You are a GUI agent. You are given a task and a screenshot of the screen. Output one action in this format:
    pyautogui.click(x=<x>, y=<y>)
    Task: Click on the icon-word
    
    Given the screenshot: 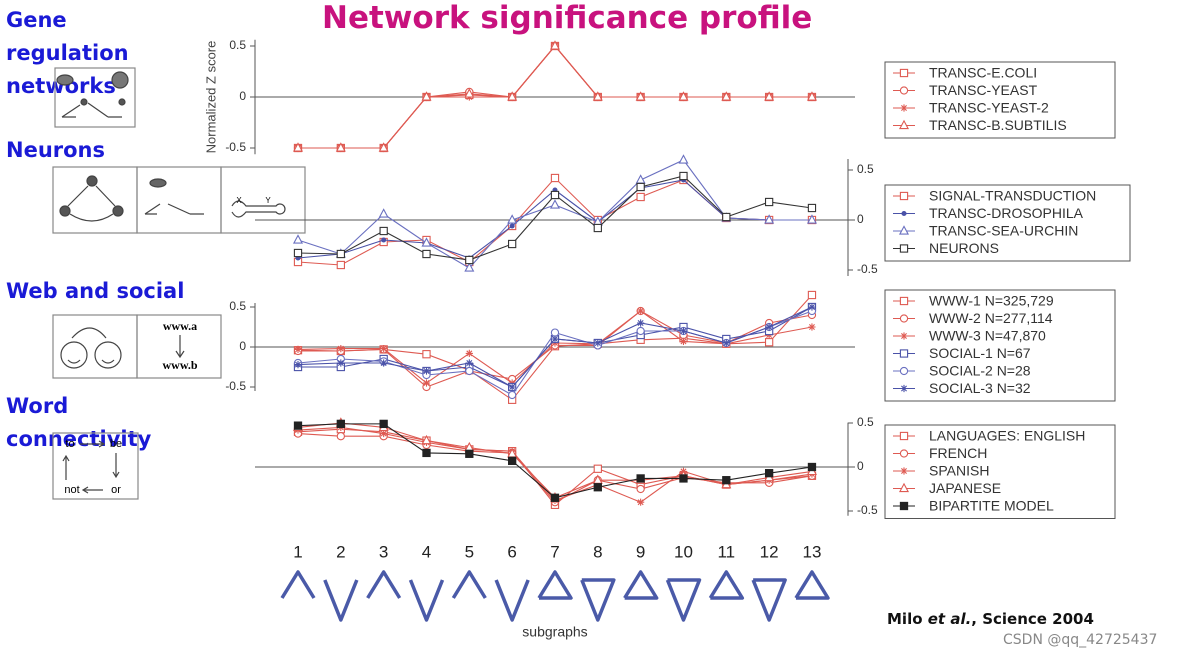 What is the action you would take?
    pyautogui.click(x=95, y=466)
    